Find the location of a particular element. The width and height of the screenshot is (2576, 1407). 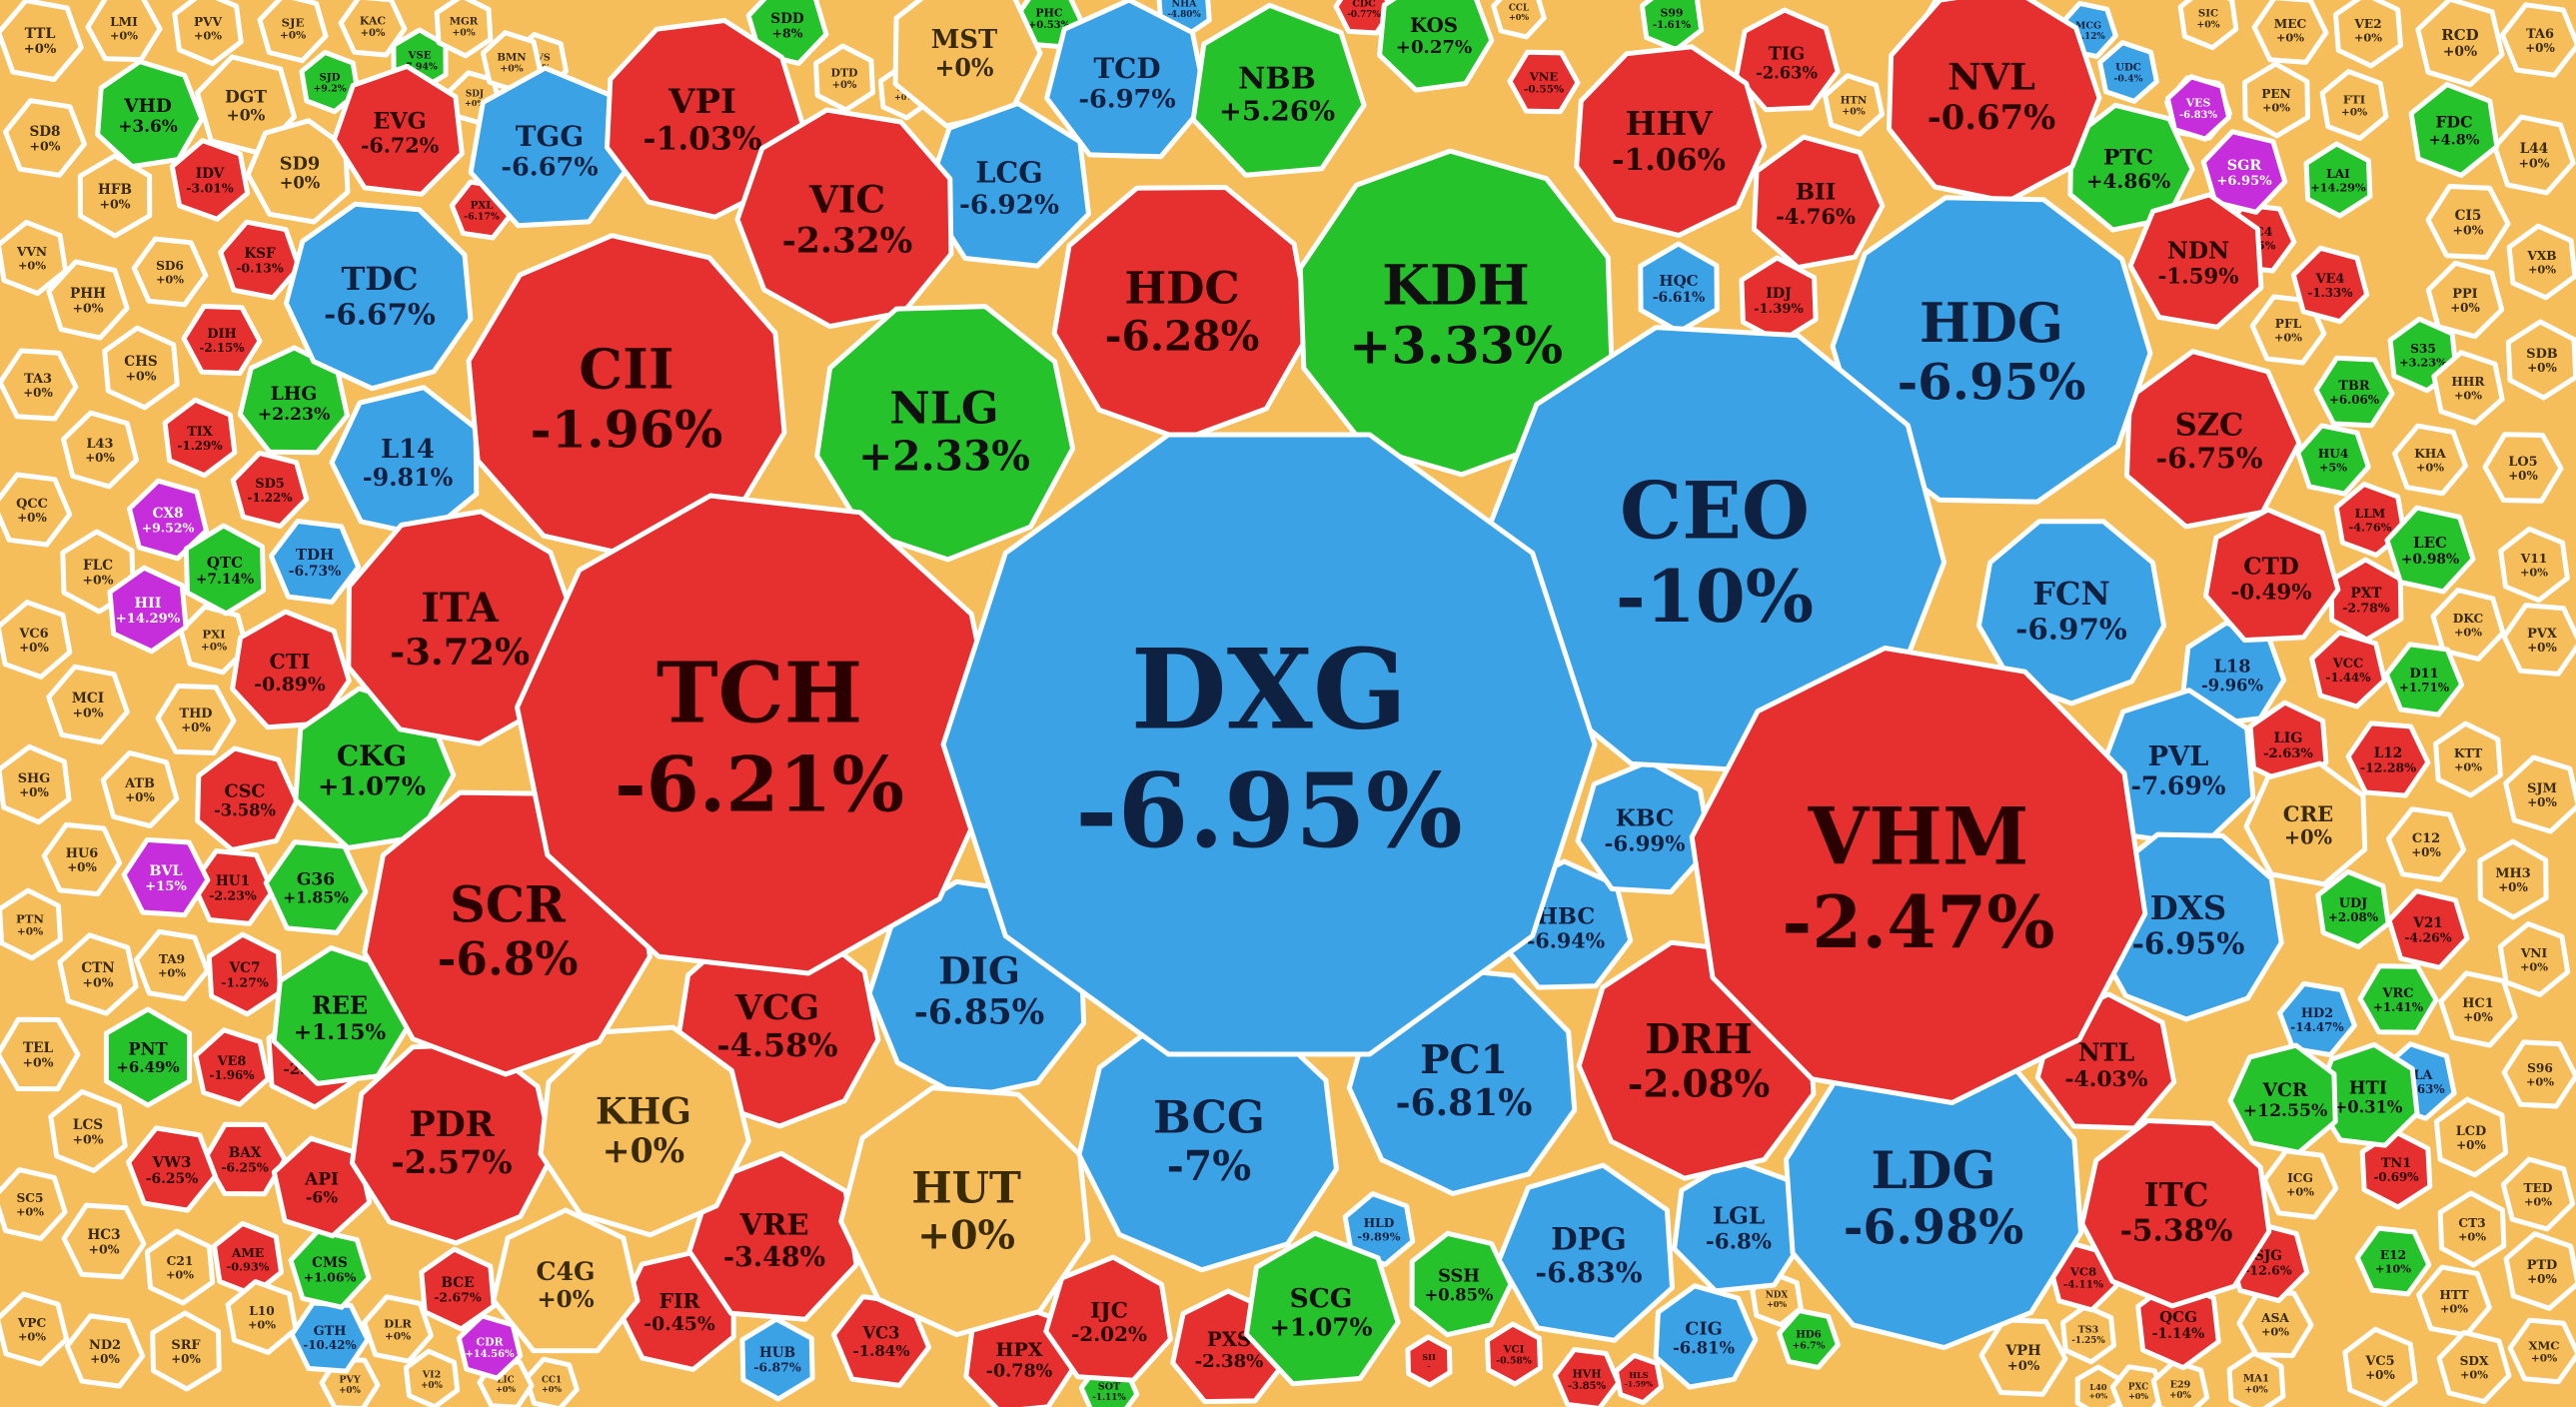

bubble-cms: CMS+1.06% is located at coordinates (330, 1269).